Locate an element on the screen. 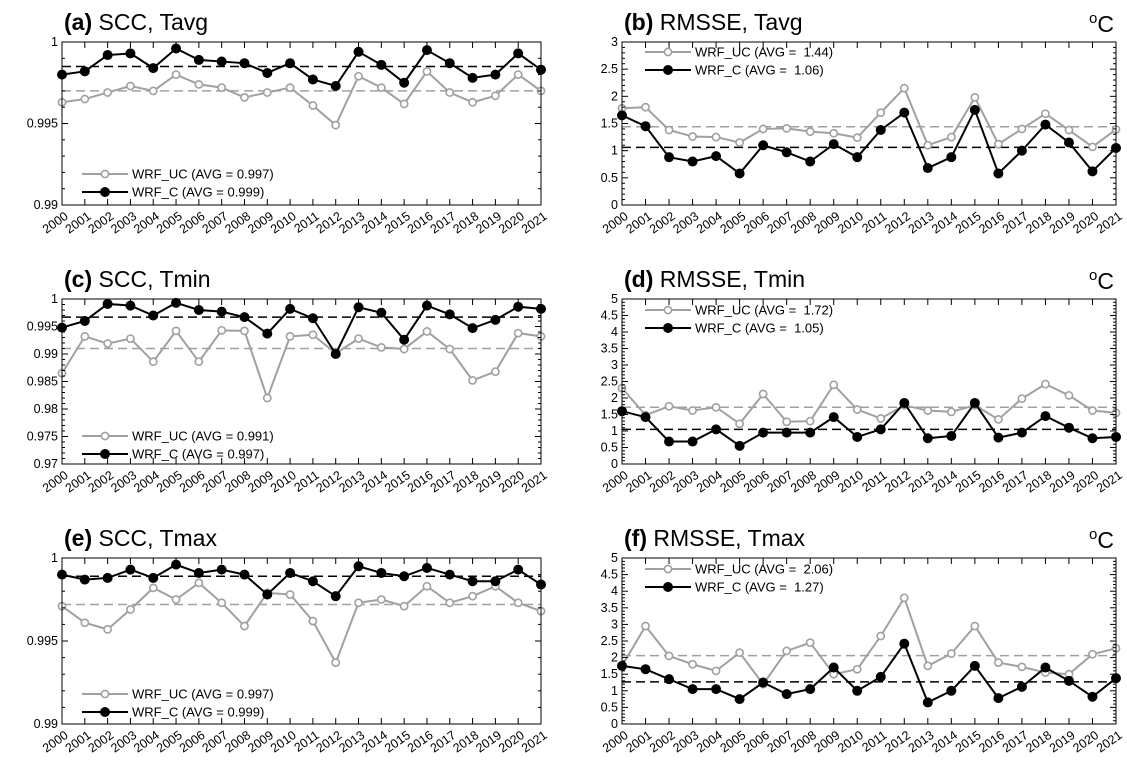 This screenshot has height=765, width=1127. chart-title: (b) RMSSE, Tavg is located at coordinates (713, 22).